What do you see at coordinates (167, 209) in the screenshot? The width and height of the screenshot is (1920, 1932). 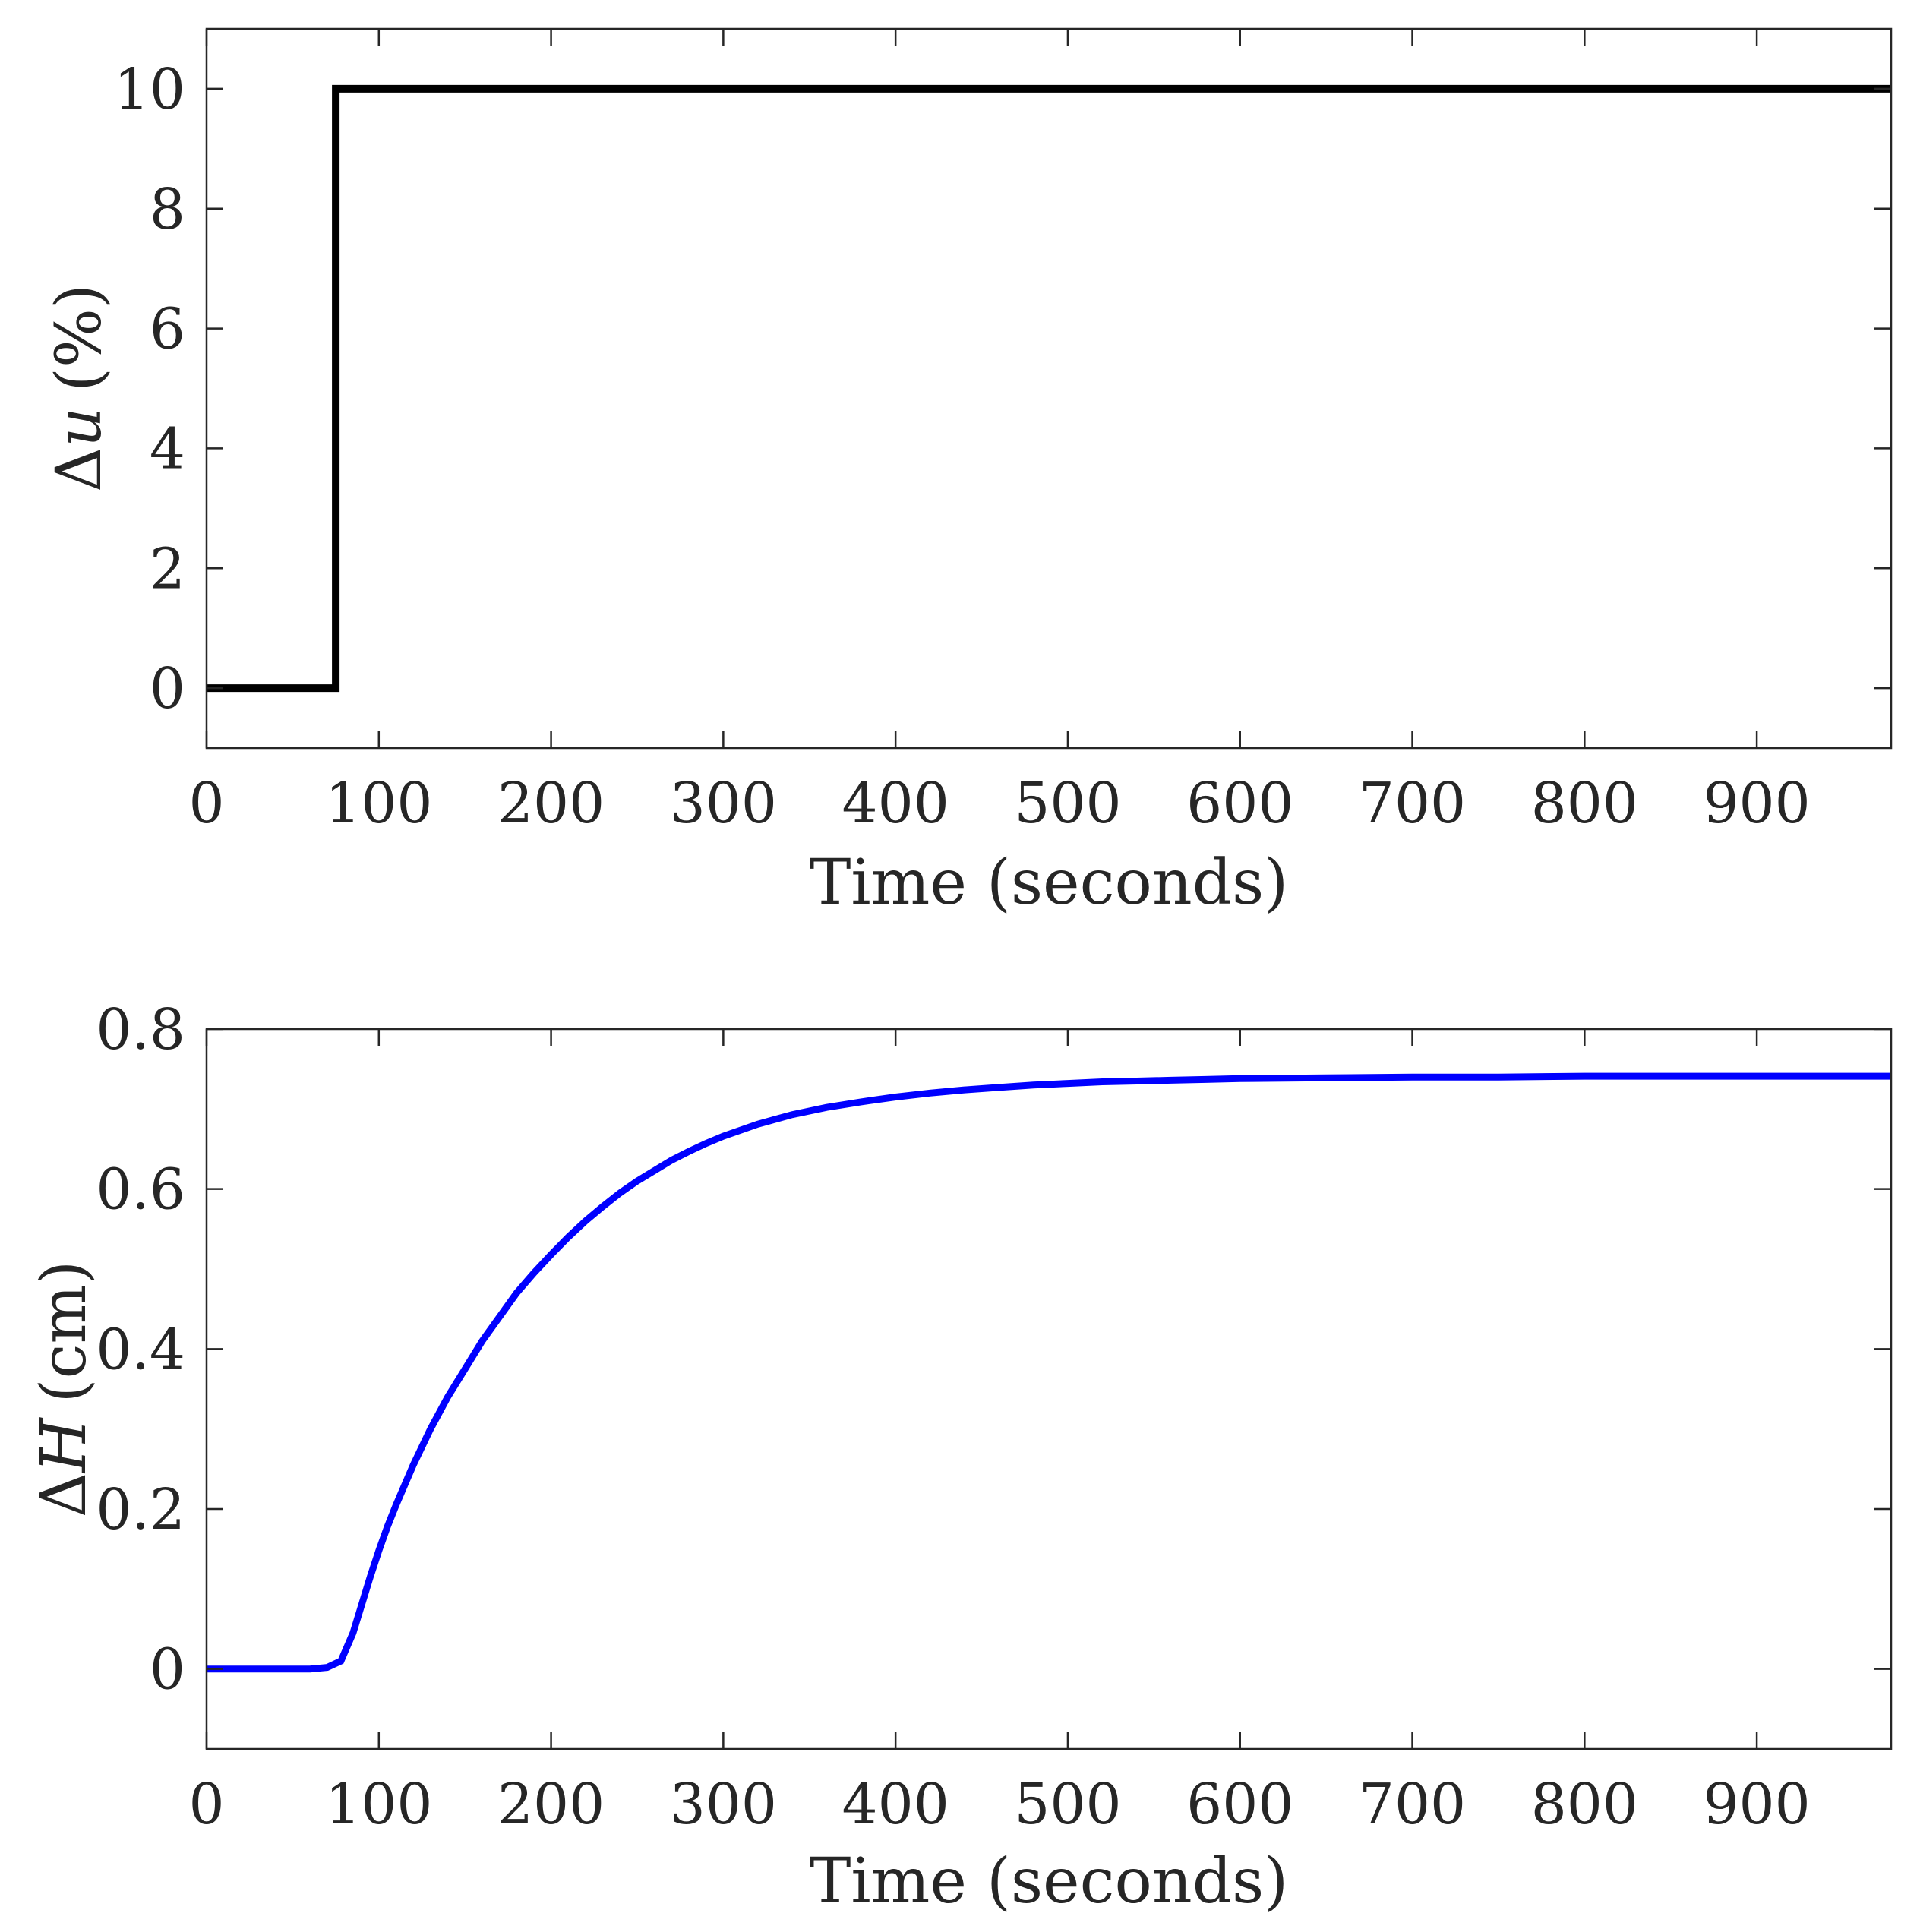 I see `y-tick-label-top-8: 8` at bounding box center [167, 209].